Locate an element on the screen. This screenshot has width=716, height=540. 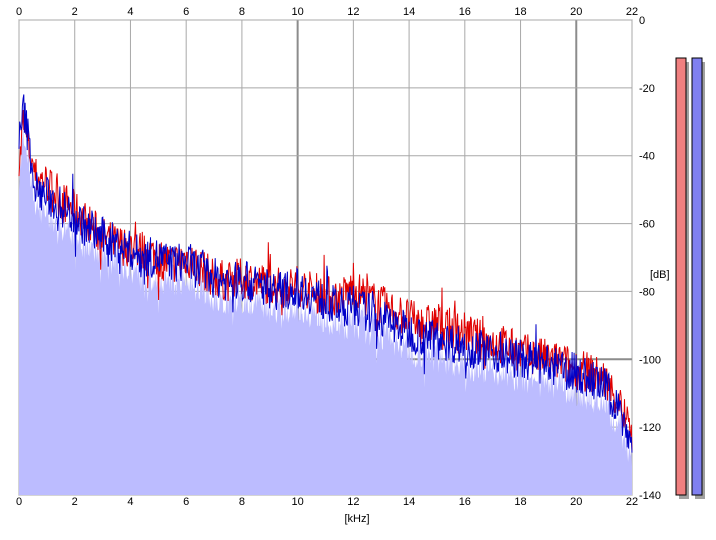
x-tick-label-bottom: 16 is located at coordinates (465, 502).